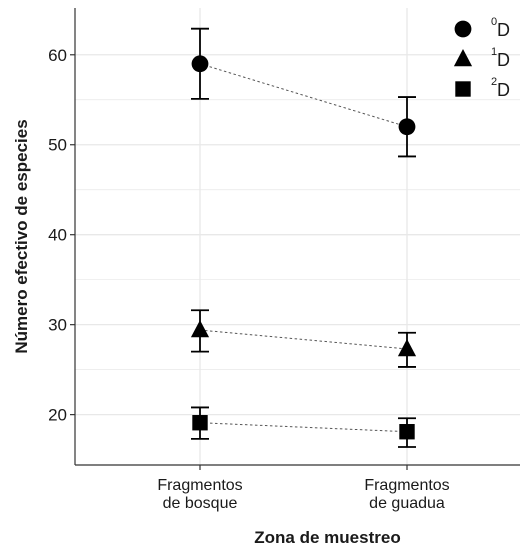 The height and width of the screenshot is (551, 520). Describe the element at coordinates (481, 58) in the screenshot. I see `legend: 0 D1 D2 D` at that location.